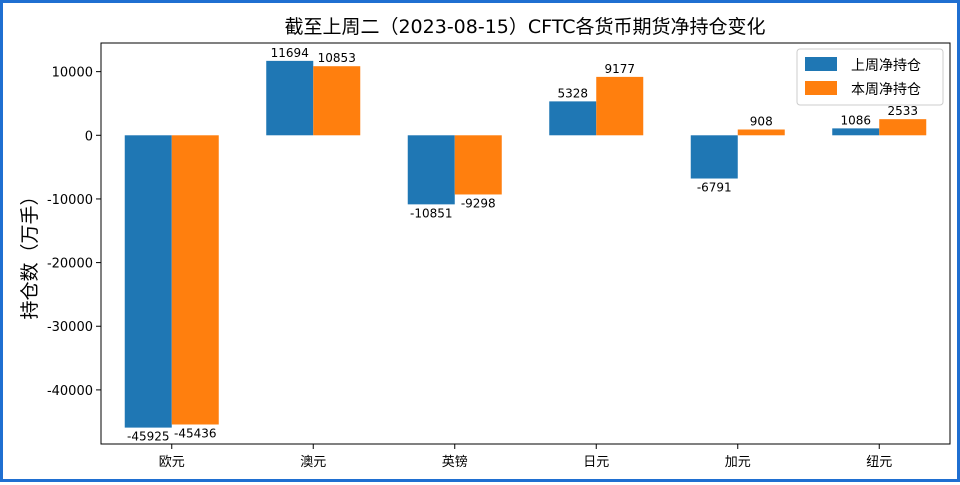 The image size is (960, 485). What do you see at coordinates (619, 69) in the screenshot?
I see `data-label-2-4: 9177` at bounding box center [619, 69].